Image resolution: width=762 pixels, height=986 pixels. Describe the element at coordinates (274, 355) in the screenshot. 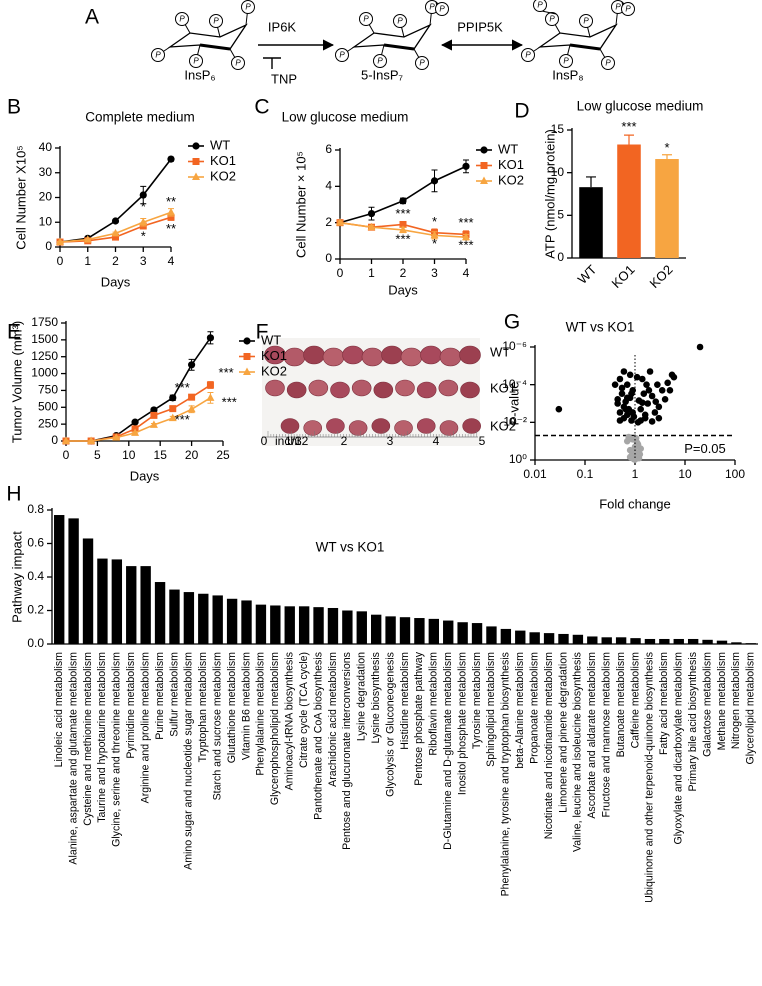

I see `legend-label: KO1` at that location.